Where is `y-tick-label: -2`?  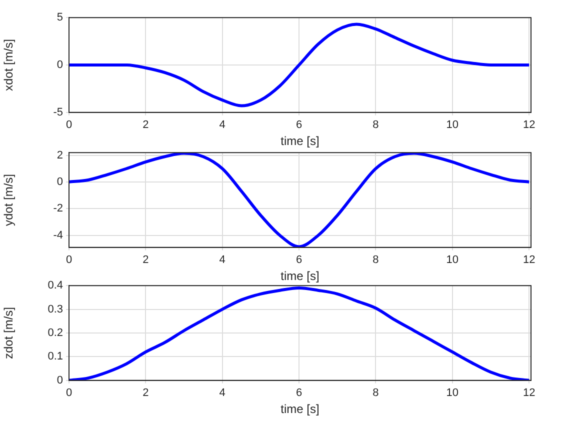
y-tick-label: -2 is located at coordinates (58, 208).